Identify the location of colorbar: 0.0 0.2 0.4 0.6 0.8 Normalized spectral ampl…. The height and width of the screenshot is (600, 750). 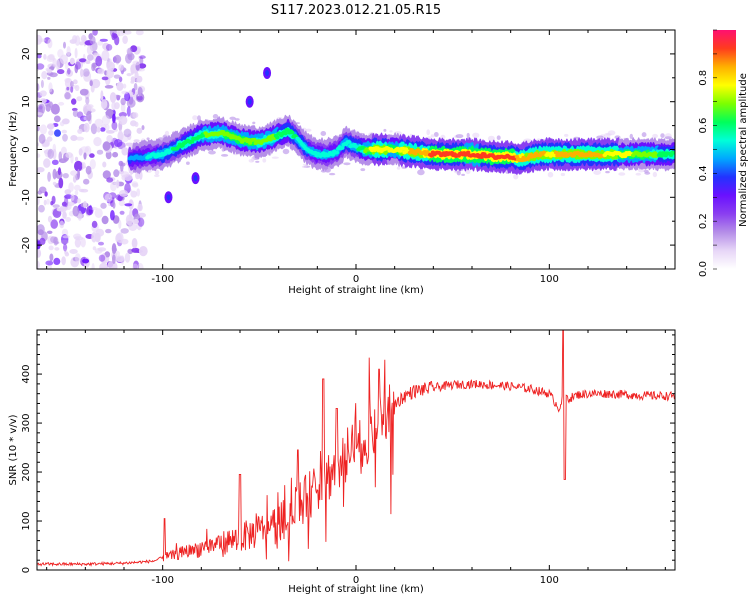
(723, 153).